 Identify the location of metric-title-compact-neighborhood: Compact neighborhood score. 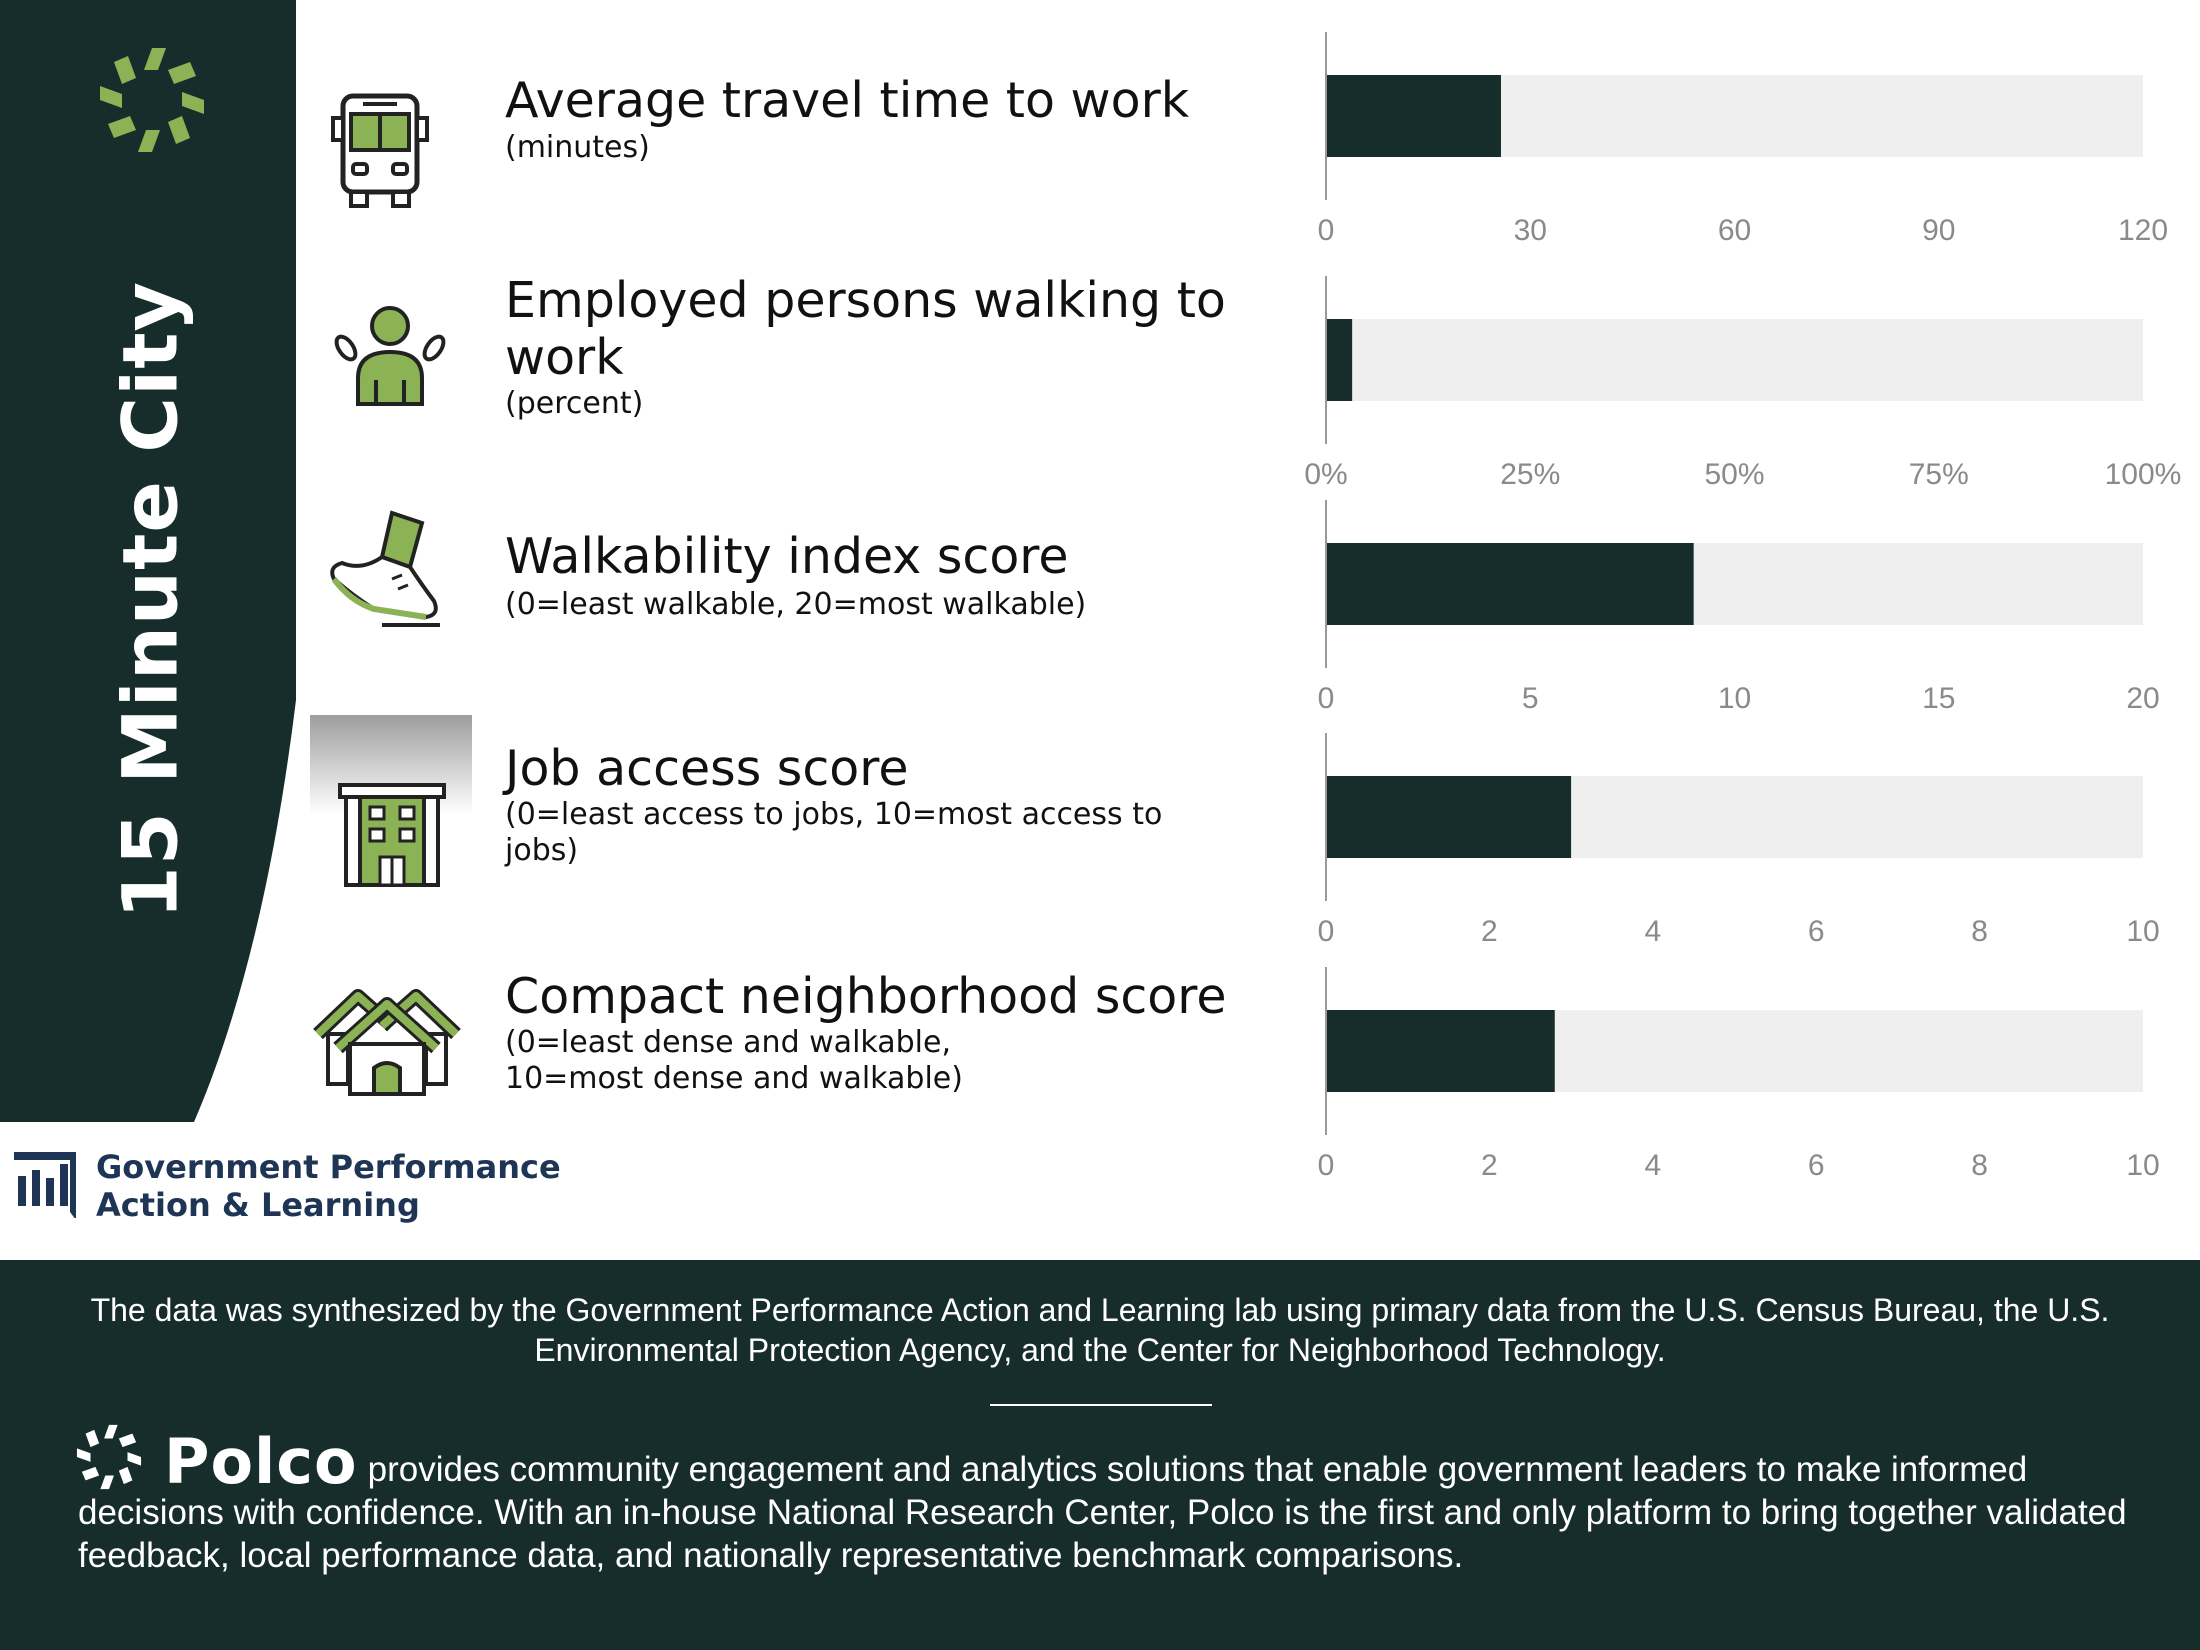
(866, 996).